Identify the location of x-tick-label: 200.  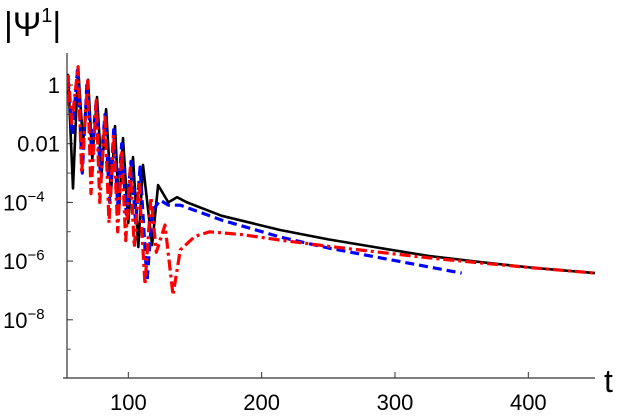
(261, 402).